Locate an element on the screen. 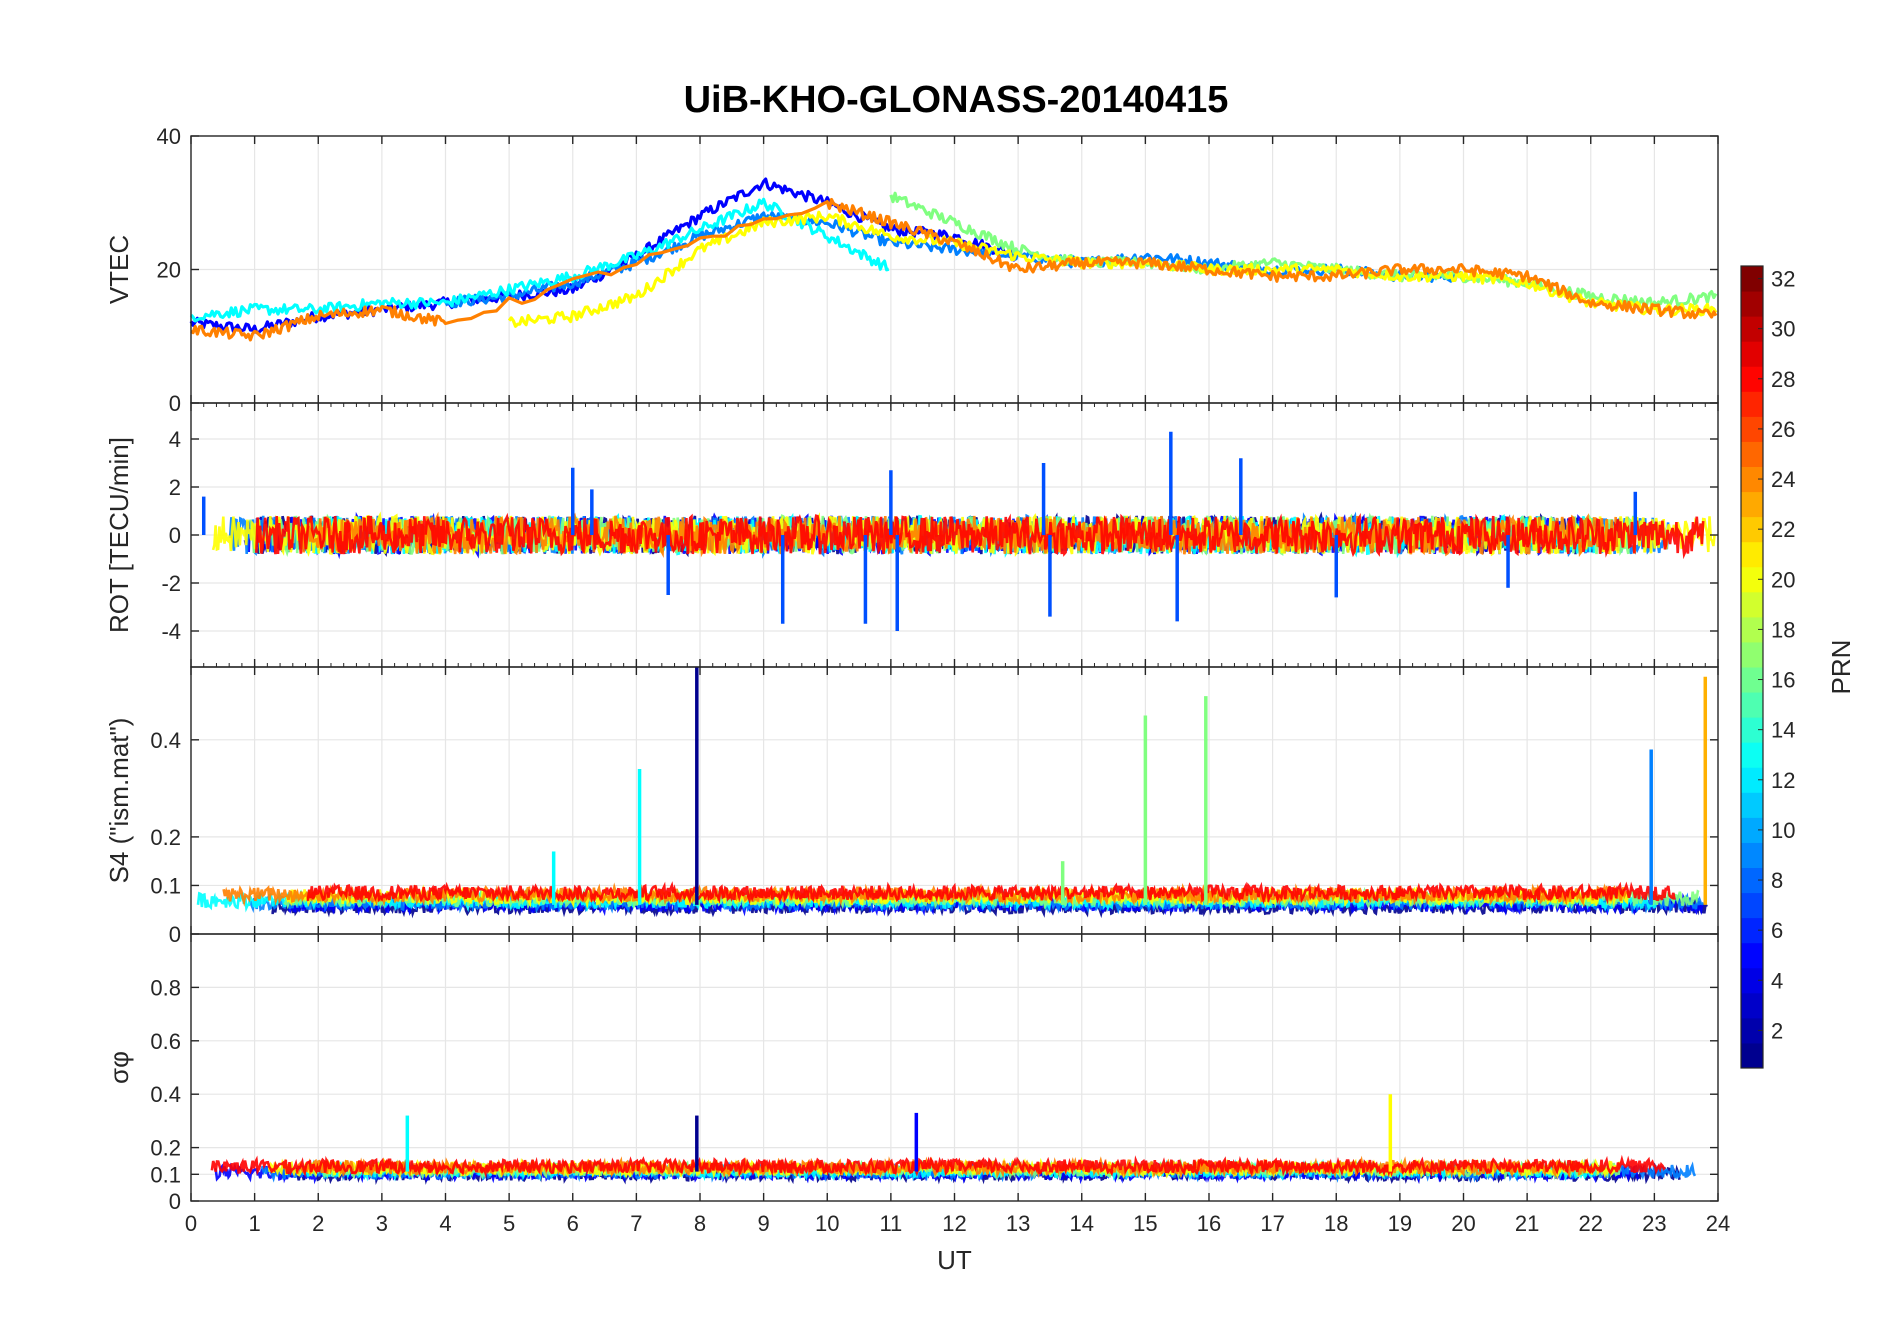  x-tick-label: 10 is located at coordinates (827, 1223).